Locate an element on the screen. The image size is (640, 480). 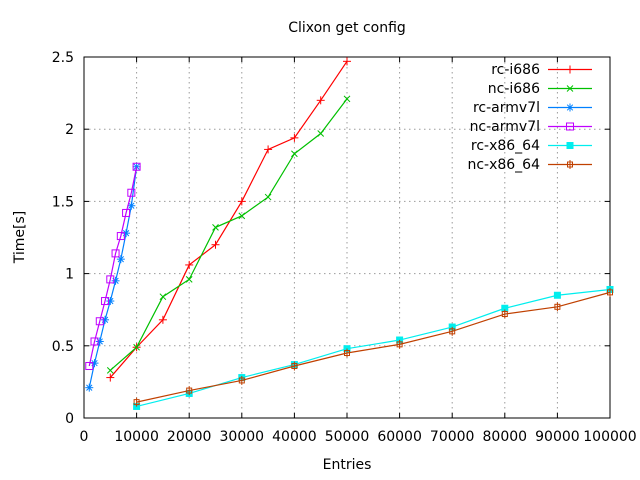
legend-item-rc-armv7l: rc-armv7l is located at coordinates (530, 107).